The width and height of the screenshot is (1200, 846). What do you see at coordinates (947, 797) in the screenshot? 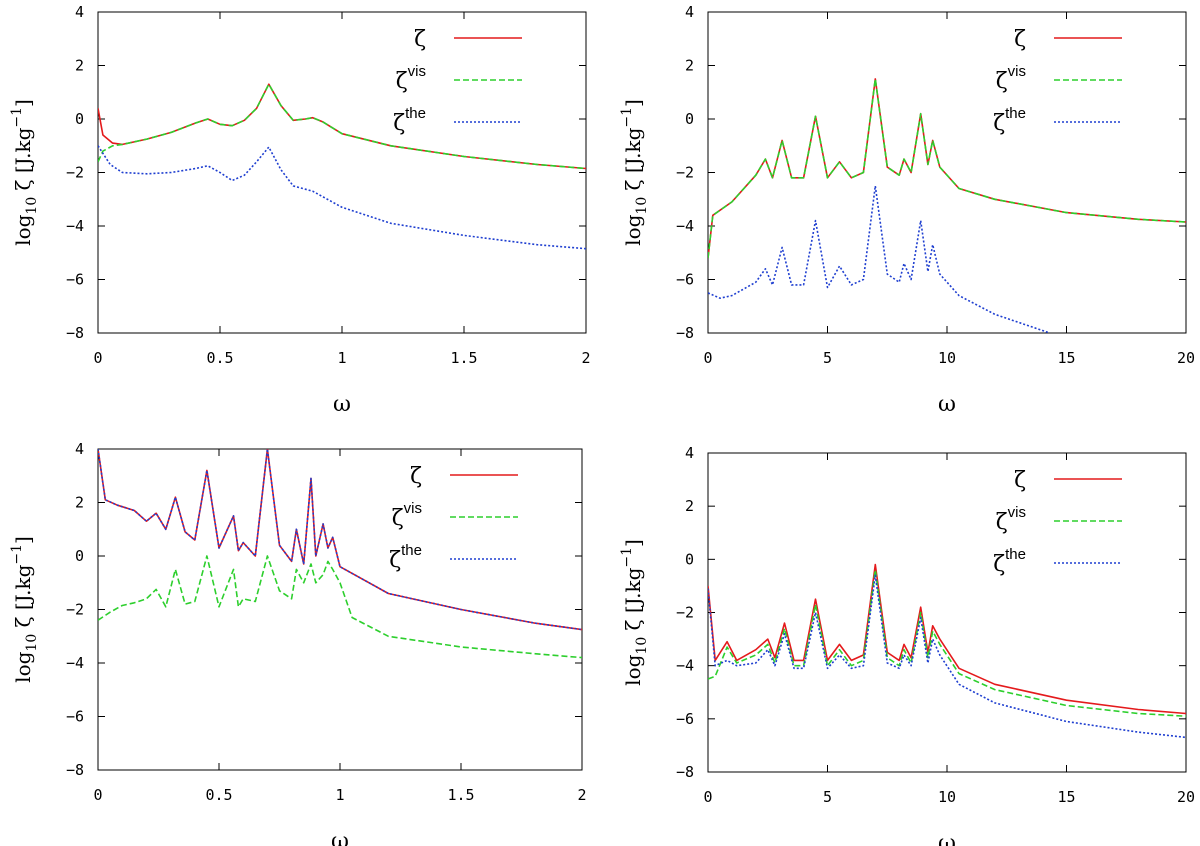
I see `x-tick-label: 10` at bounding box center [947, 797].